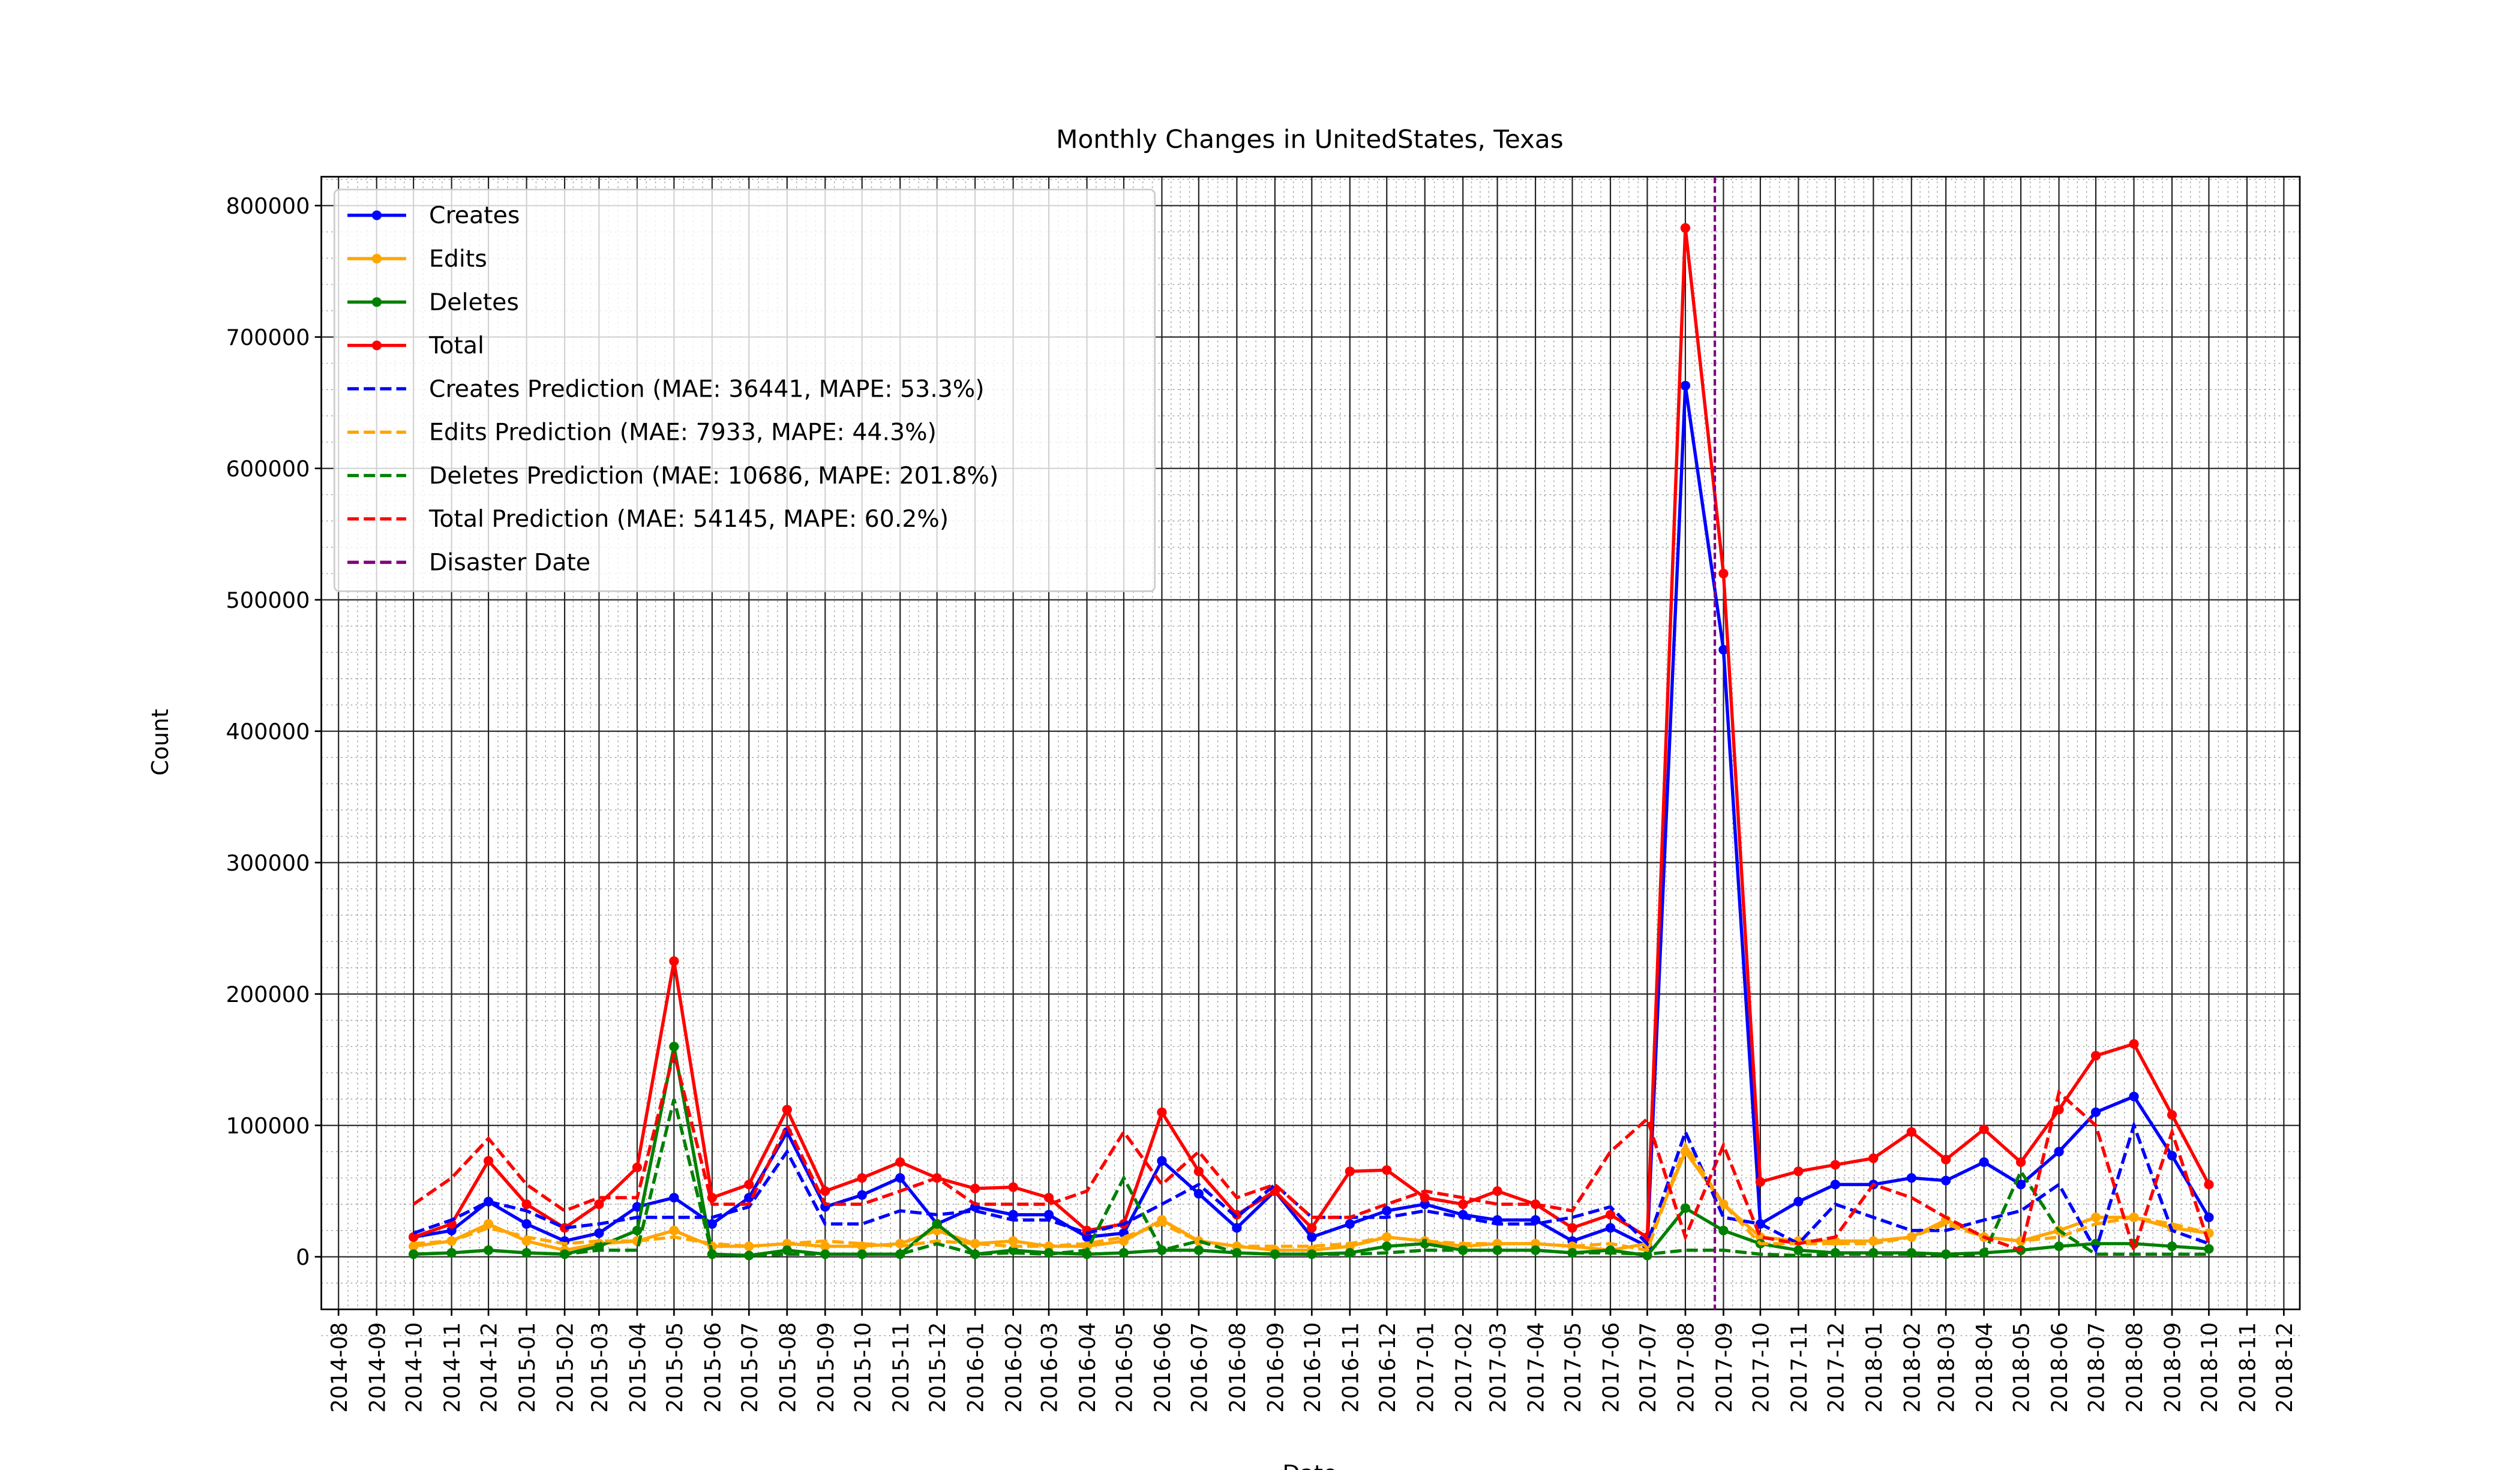 The image size is (2520, 1470). I want to click on y-tick-label: 0, so click(303, 1257).